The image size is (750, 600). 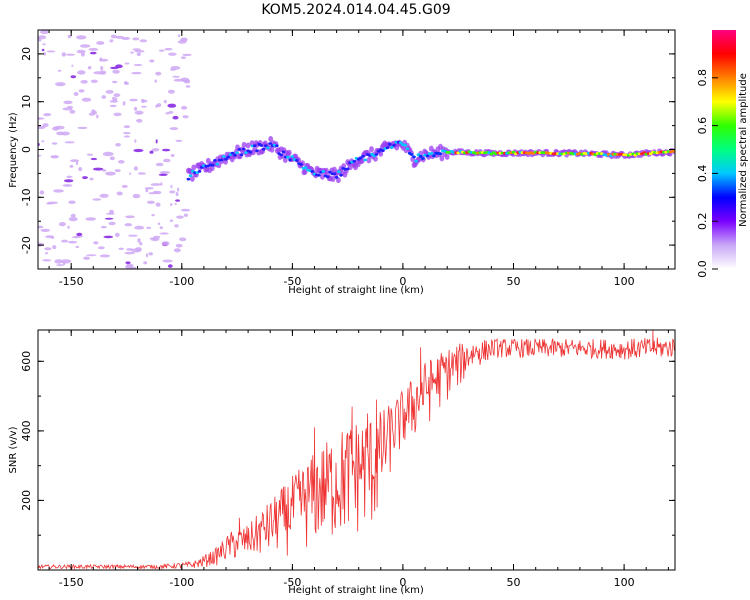 I want to click on x-tick-label: 100, so click(x=624, y=281).